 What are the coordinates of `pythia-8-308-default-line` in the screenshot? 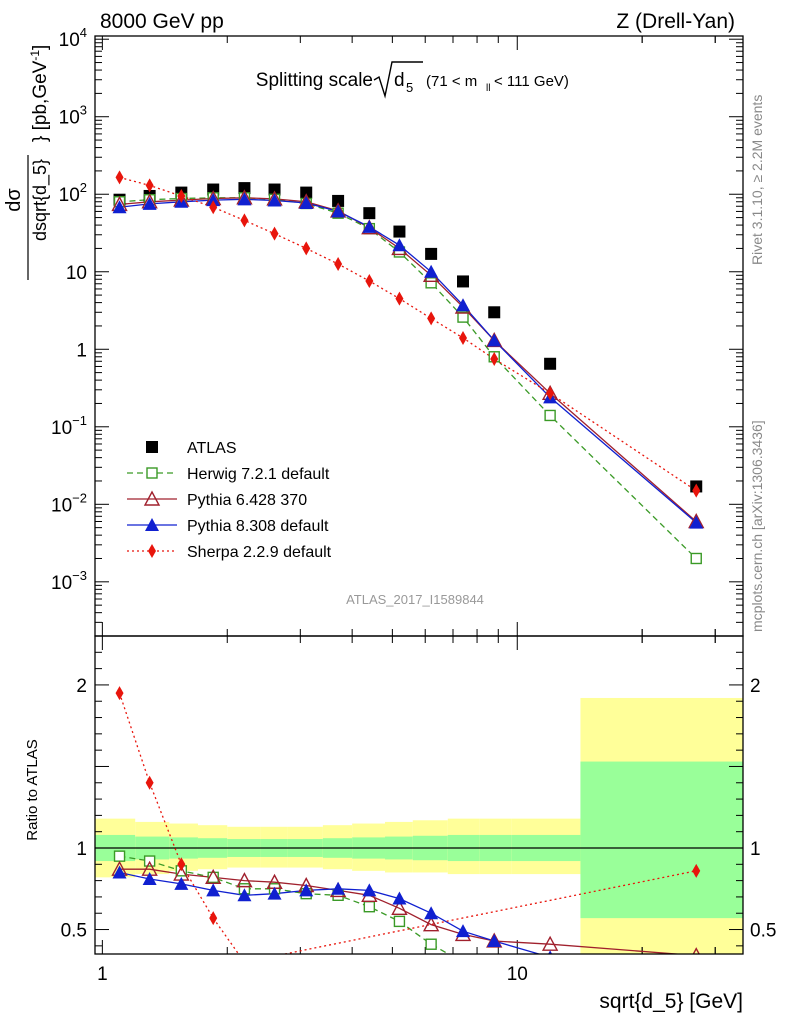 It's located at (330, 912).